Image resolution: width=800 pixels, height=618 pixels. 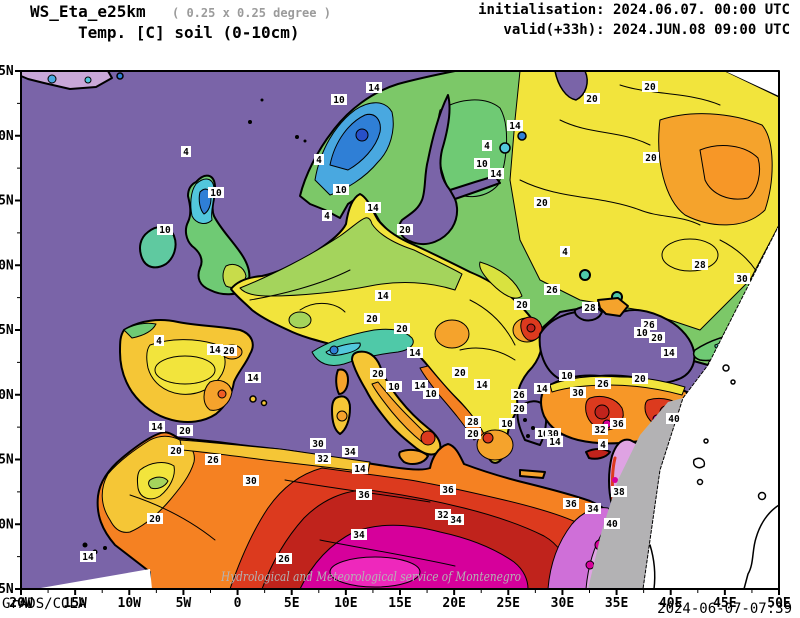 I want to click on contour-label: 28, so click(x=700, y=265).